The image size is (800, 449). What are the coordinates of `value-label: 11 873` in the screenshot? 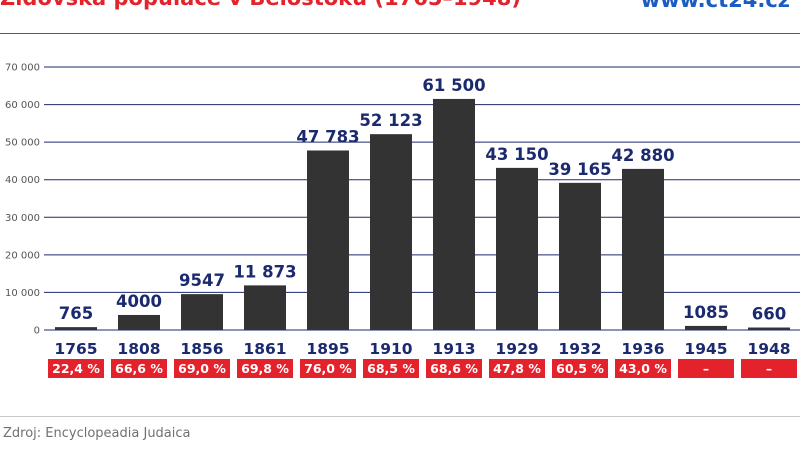 It's located at (264, 271).